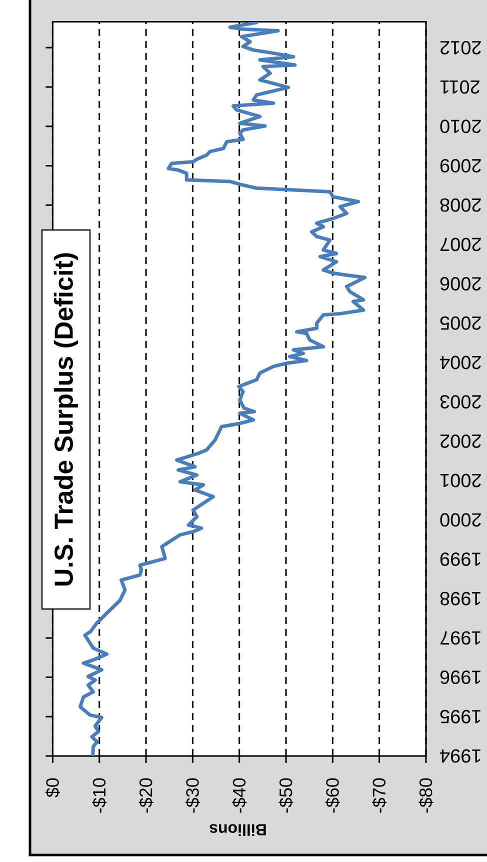 This screenshot has width=487, height=862. I want to click on x-tick-label: -$10, so click(99, 795).